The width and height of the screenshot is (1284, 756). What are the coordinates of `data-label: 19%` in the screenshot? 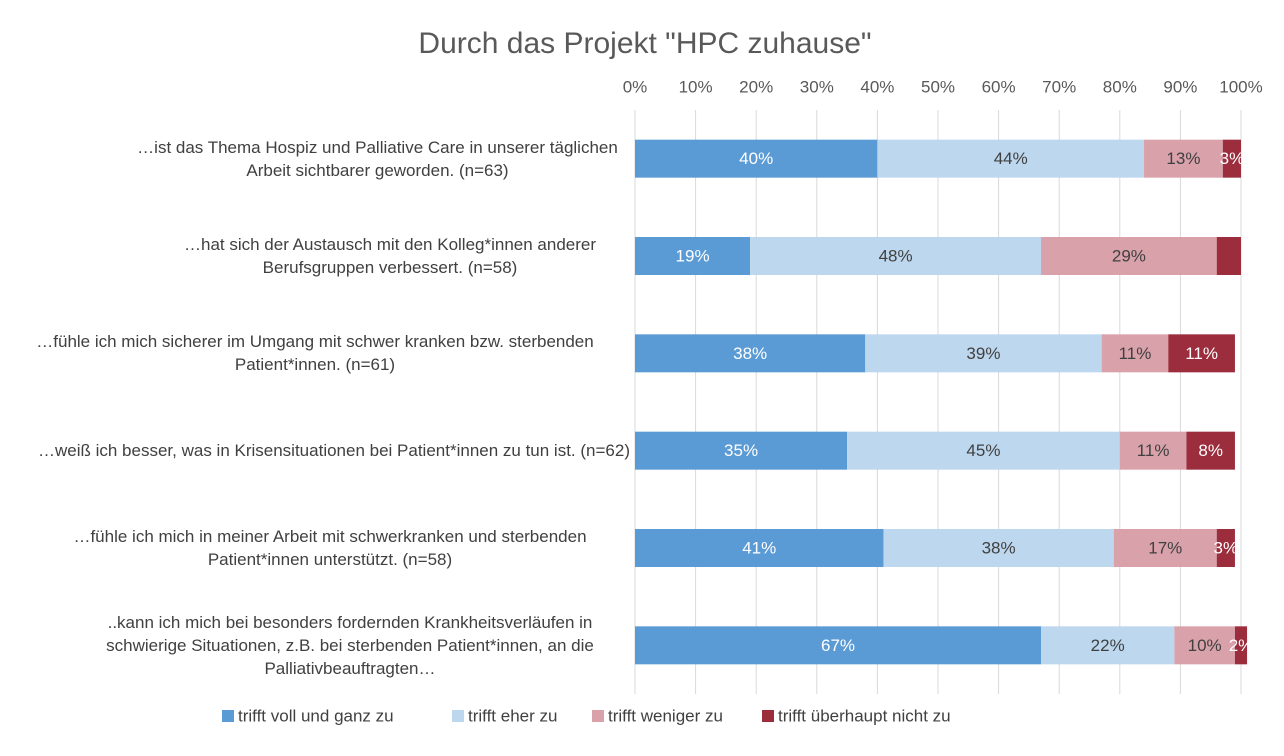 It's located at (693, 255).